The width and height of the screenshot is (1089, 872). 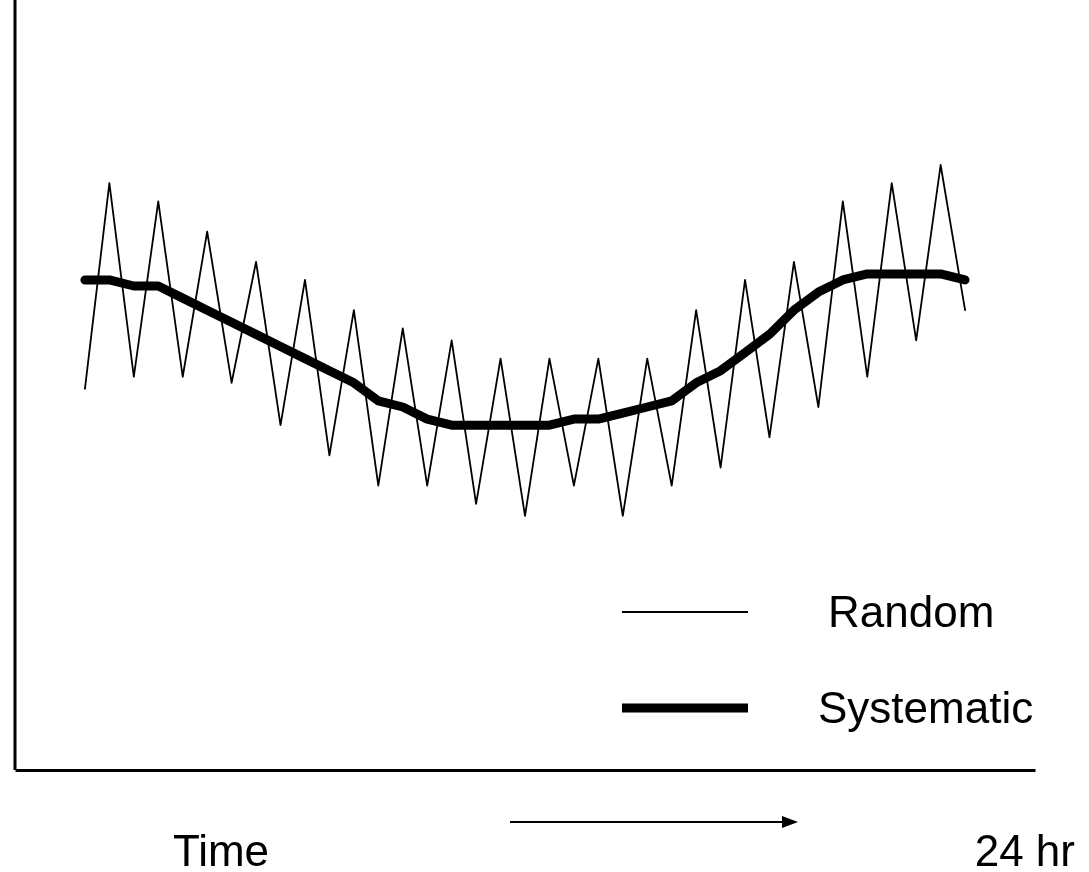 What do you see at coordinates (221, 849) in the screenshot?
I see `x-axis-title: Time` at bounding box center [221, 849].